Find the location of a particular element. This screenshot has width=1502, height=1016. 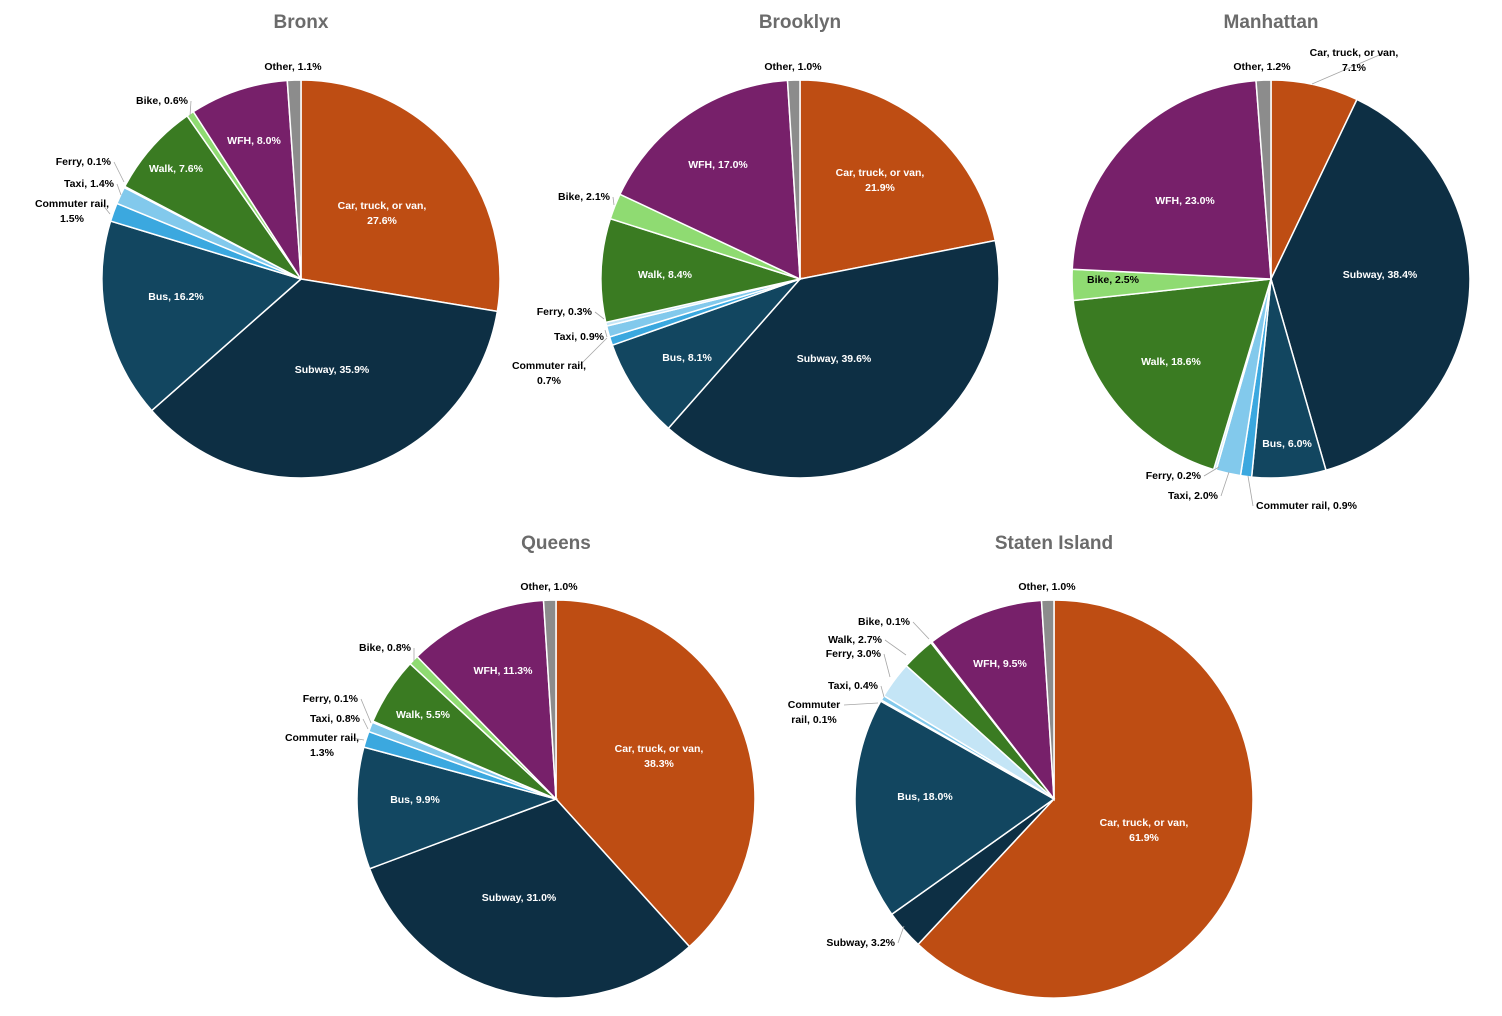

data-label-brooklyn-car-truck-or-van: Car, truck, or van, 21.9% is located at coordinates (880, 180).